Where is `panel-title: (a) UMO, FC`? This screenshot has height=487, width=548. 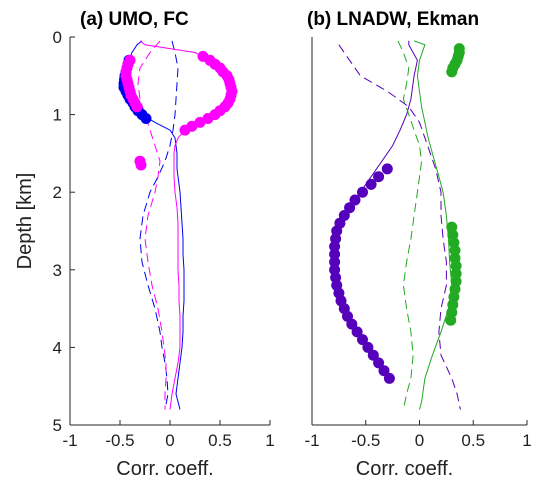
panel-title: (a) UMO, FC is located at coordinates (134, 19).